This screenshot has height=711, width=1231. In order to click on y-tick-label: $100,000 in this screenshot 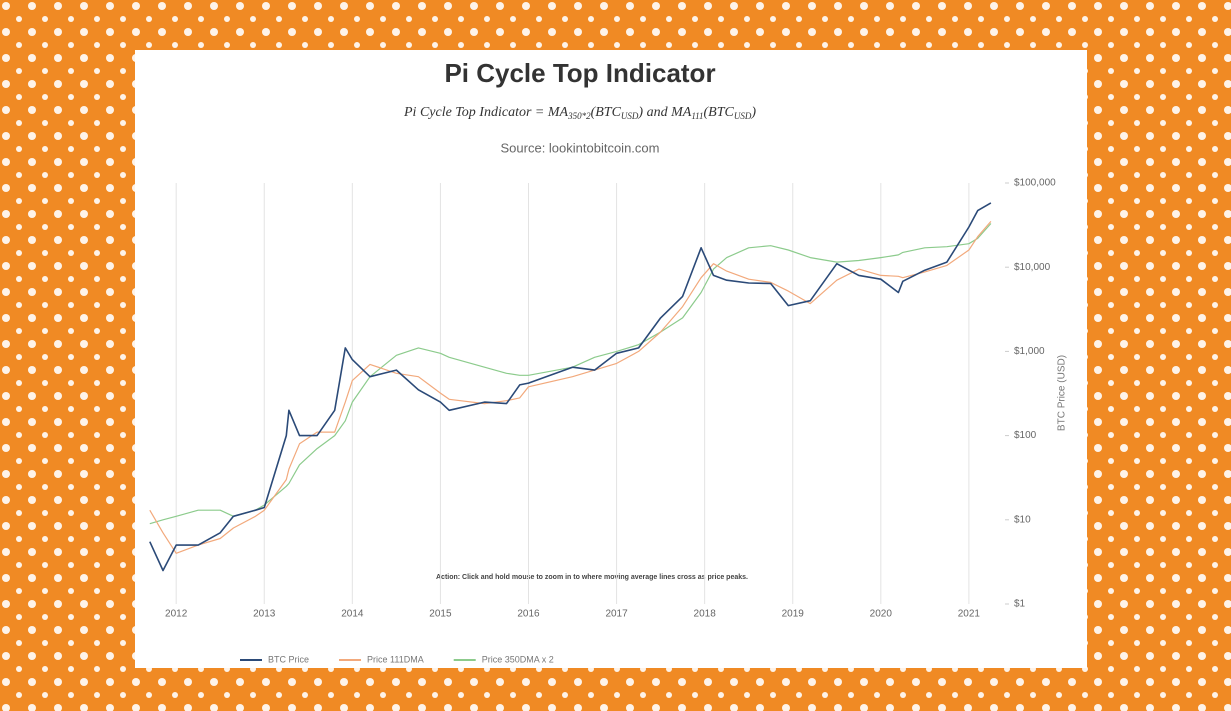, I will do `click(1035, 183)`.